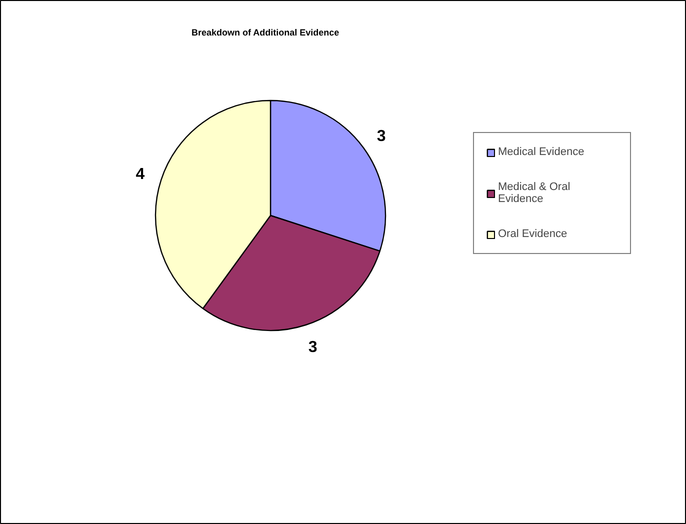  I want to click on chart-title: Breakdown of Additional Evidence, so click(265, 33).